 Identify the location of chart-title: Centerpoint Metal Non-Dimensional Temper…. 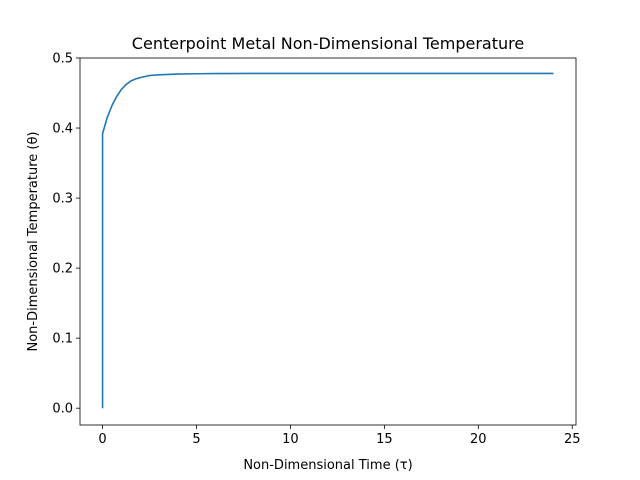
(328, 43).